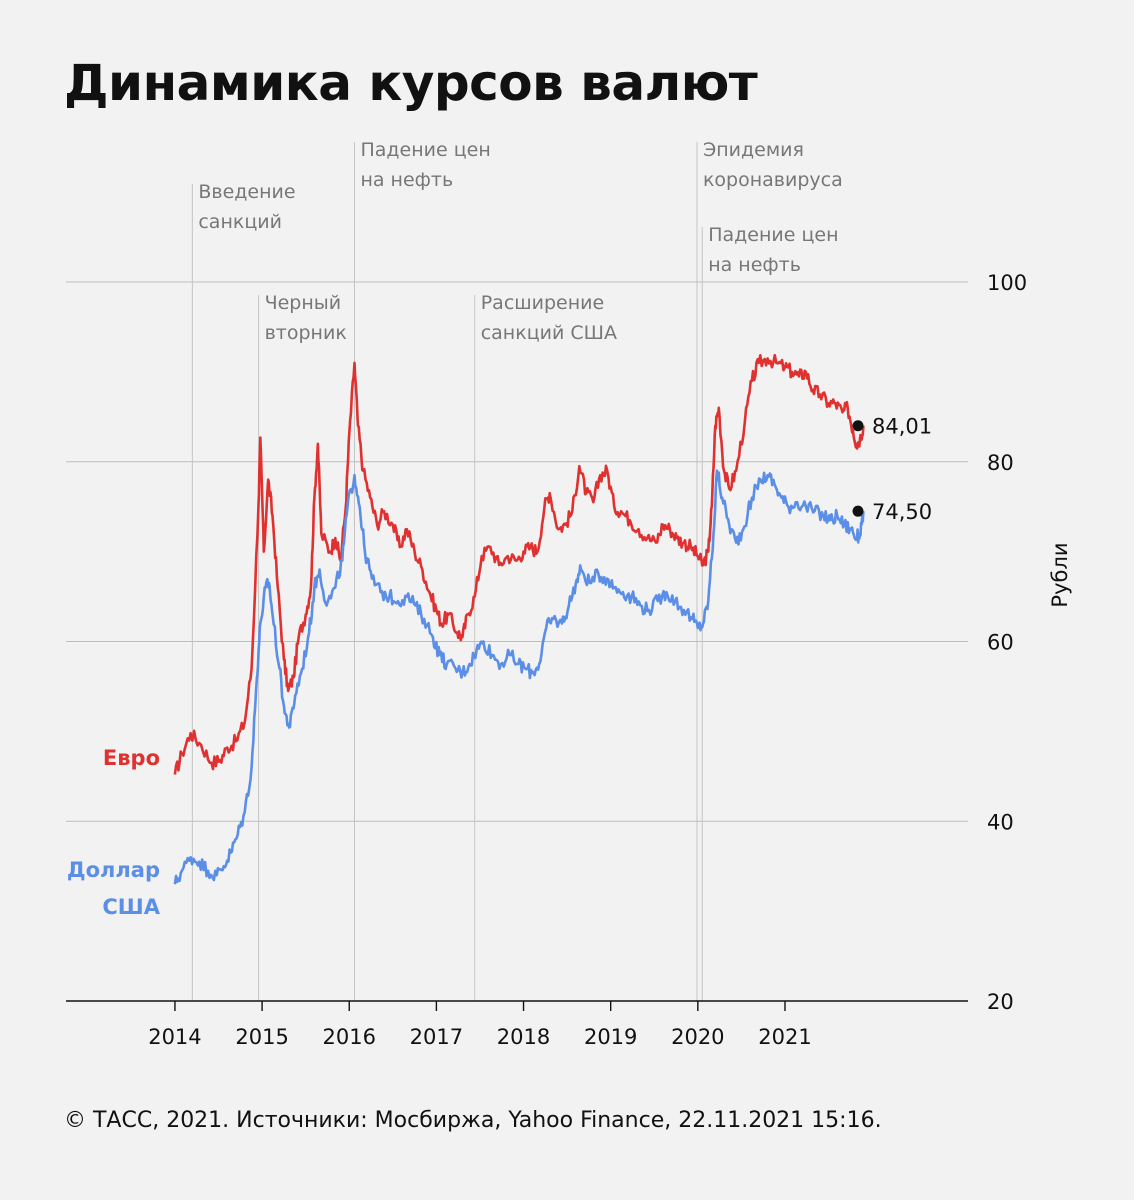 The height and width of the screenshot is (1200, 1134). I want to click on end-value-label: 74,50, so click(902, 512).